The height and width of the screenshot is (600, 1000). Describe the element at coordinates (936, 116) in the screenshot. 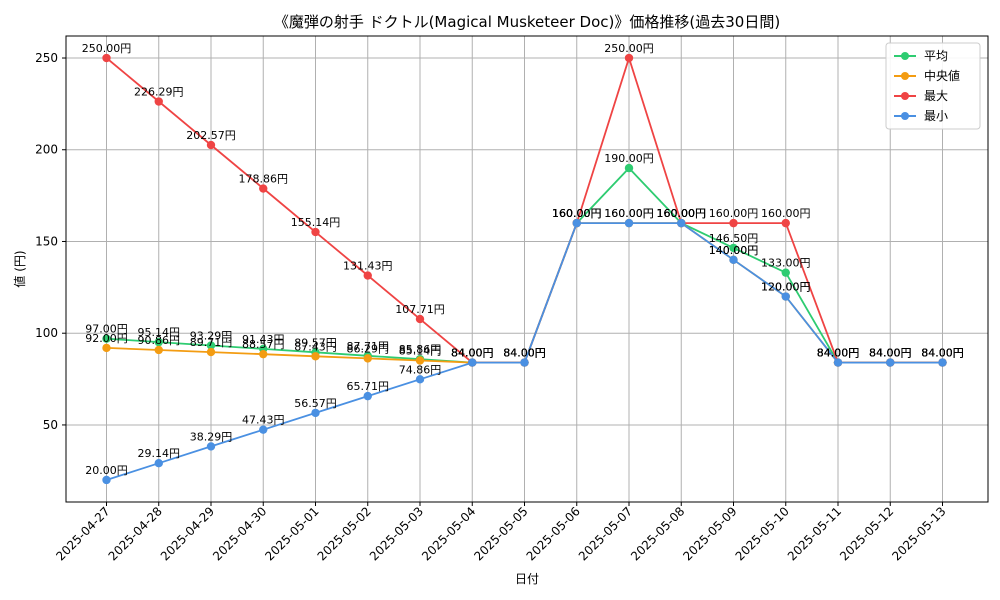

I see `legend-label: 最小` at that location.